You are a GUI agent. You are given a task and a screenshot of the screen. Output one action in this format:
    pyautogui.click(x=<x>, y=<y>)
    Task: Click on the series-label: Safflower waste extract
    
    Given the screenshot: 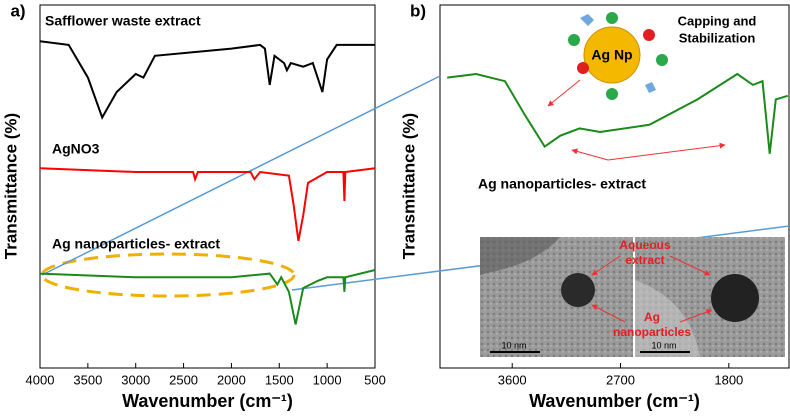 What is the action you would take?
    pyautogui.click(x=123, y=21)
    